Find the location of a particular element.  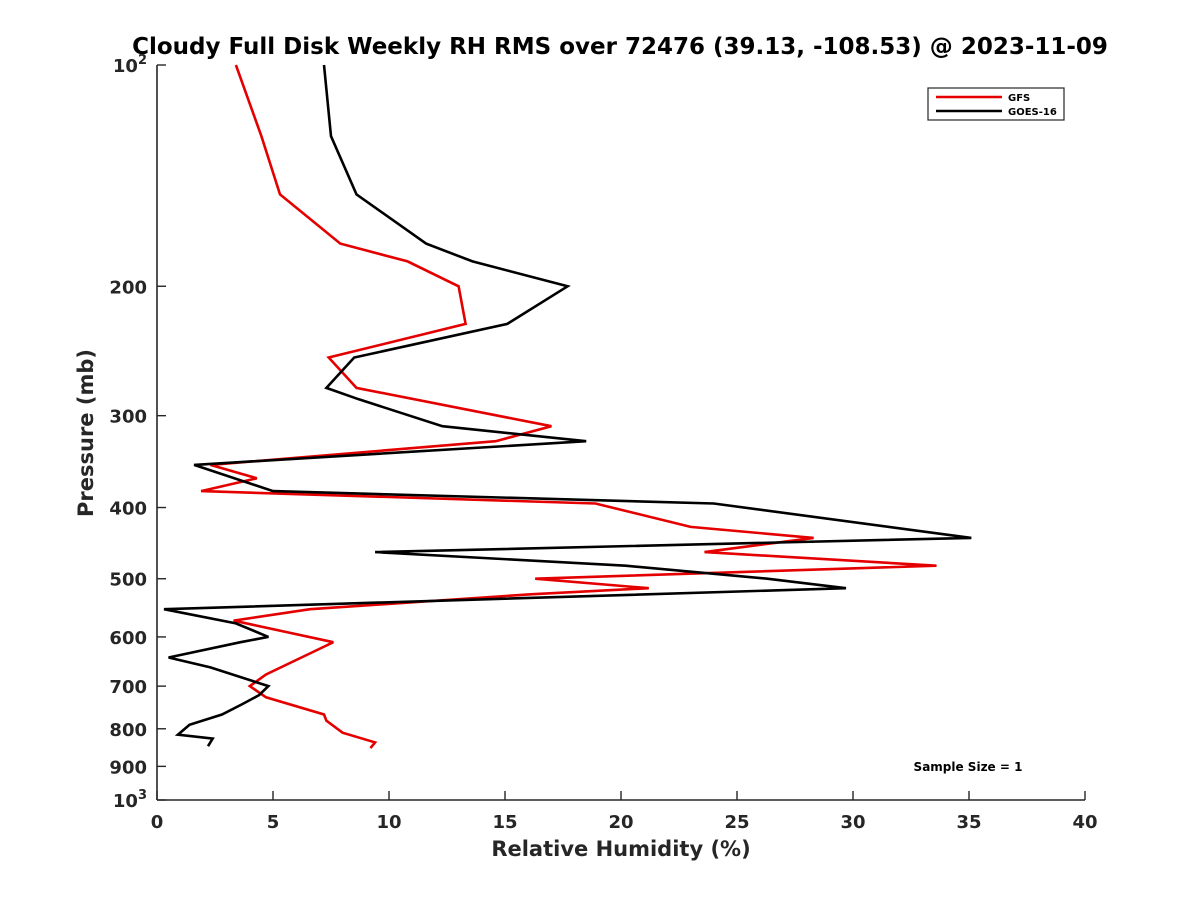

x-tick-label: 25 is located at coordinates (736, 822).